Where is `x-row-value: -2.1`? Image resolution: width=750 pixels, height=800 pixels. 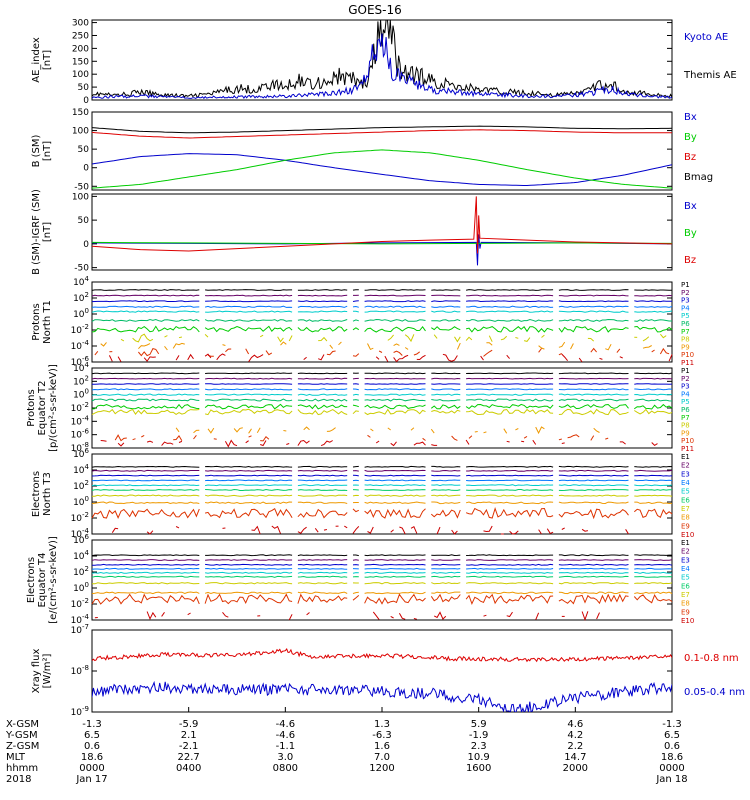
x-row-value: -2.1 is located at coordinates (189, 746).